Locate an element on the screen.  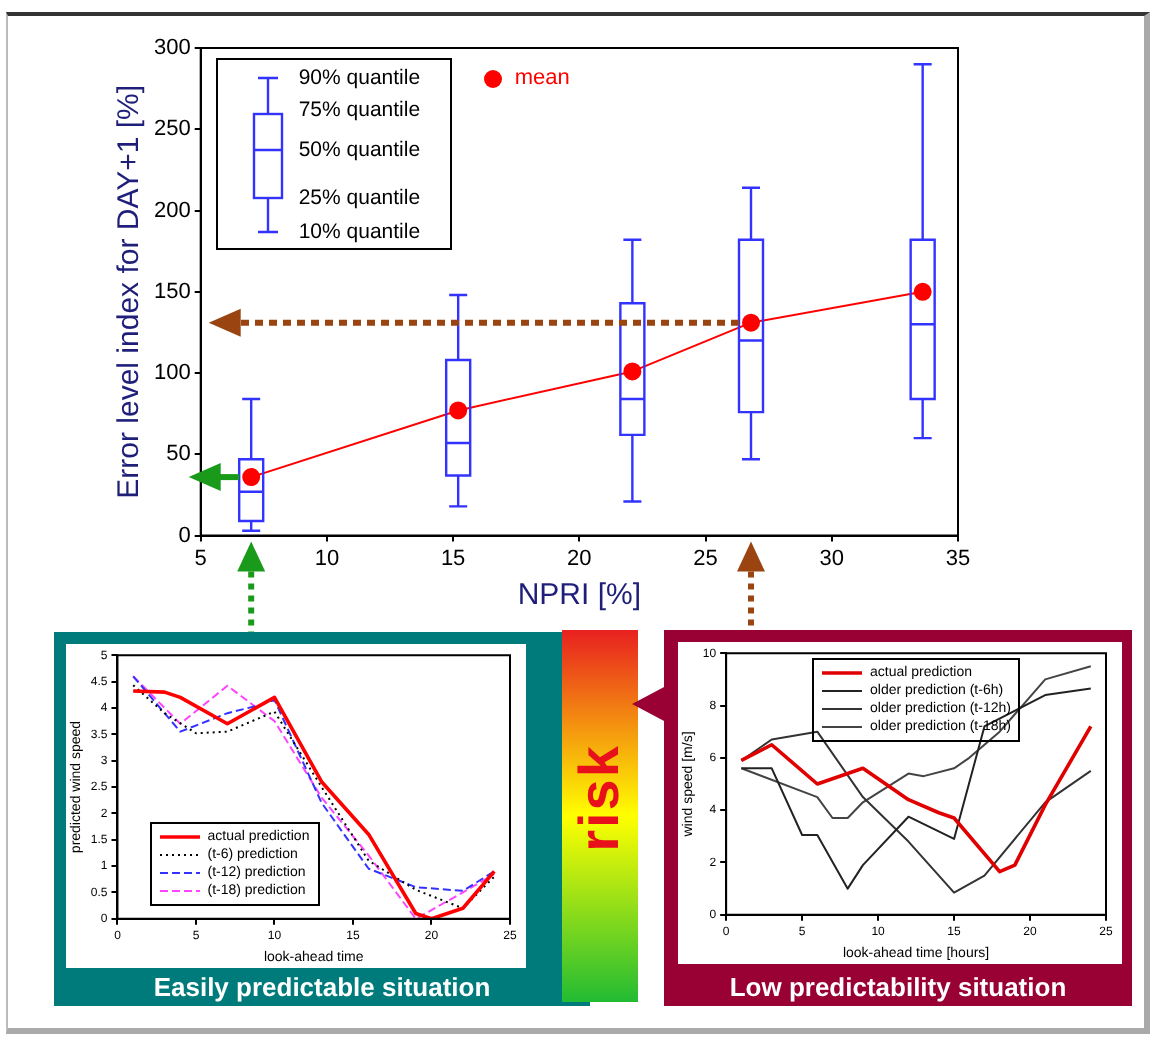
x-tick-label: 5 is located at coordinates (200, 558).